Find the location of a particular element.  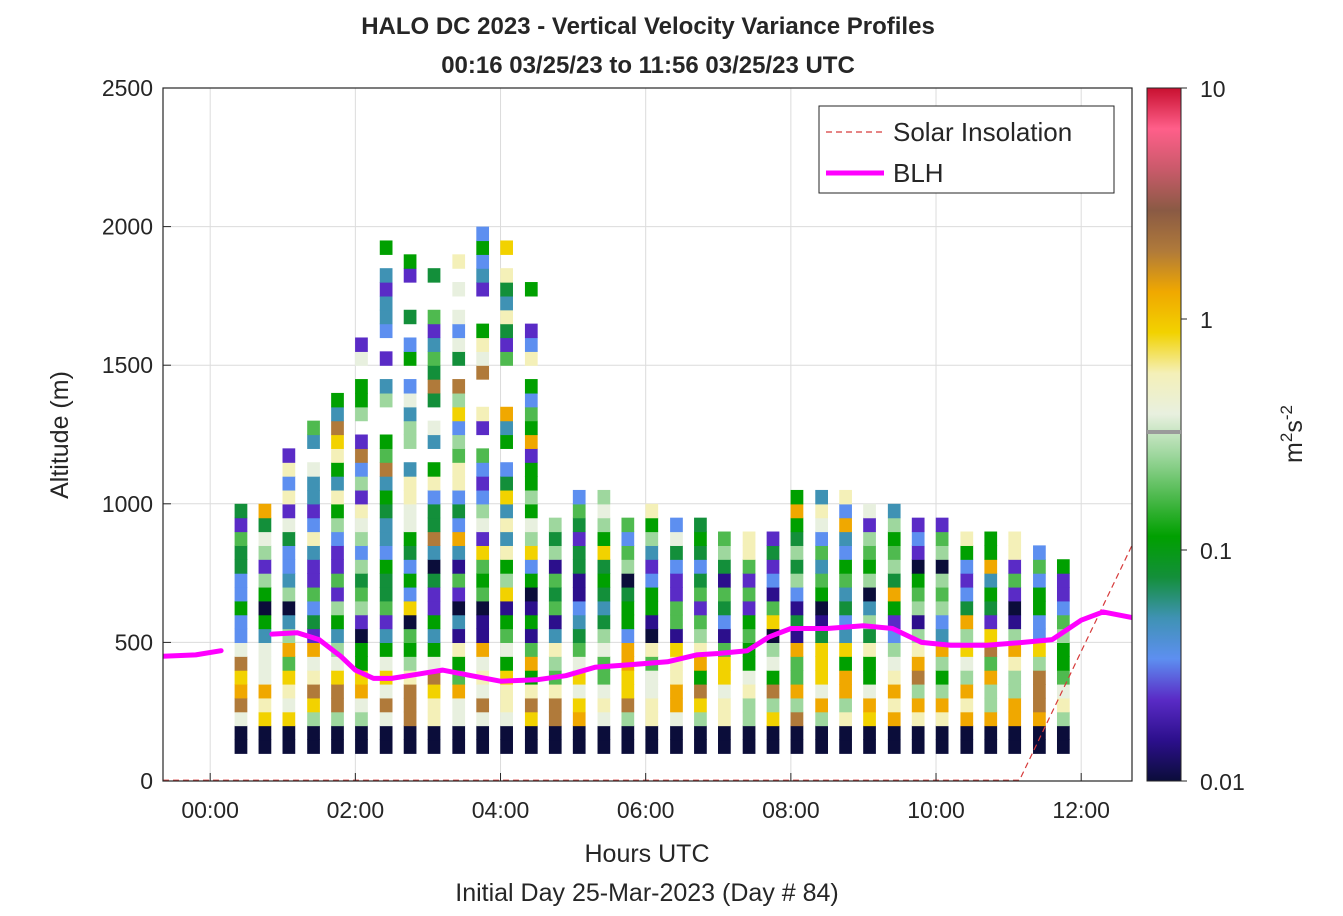

chart-subtitle: 00:16 03/25/23 to 11:56 03/25/23 UTC is located at coordinates (648, 65).